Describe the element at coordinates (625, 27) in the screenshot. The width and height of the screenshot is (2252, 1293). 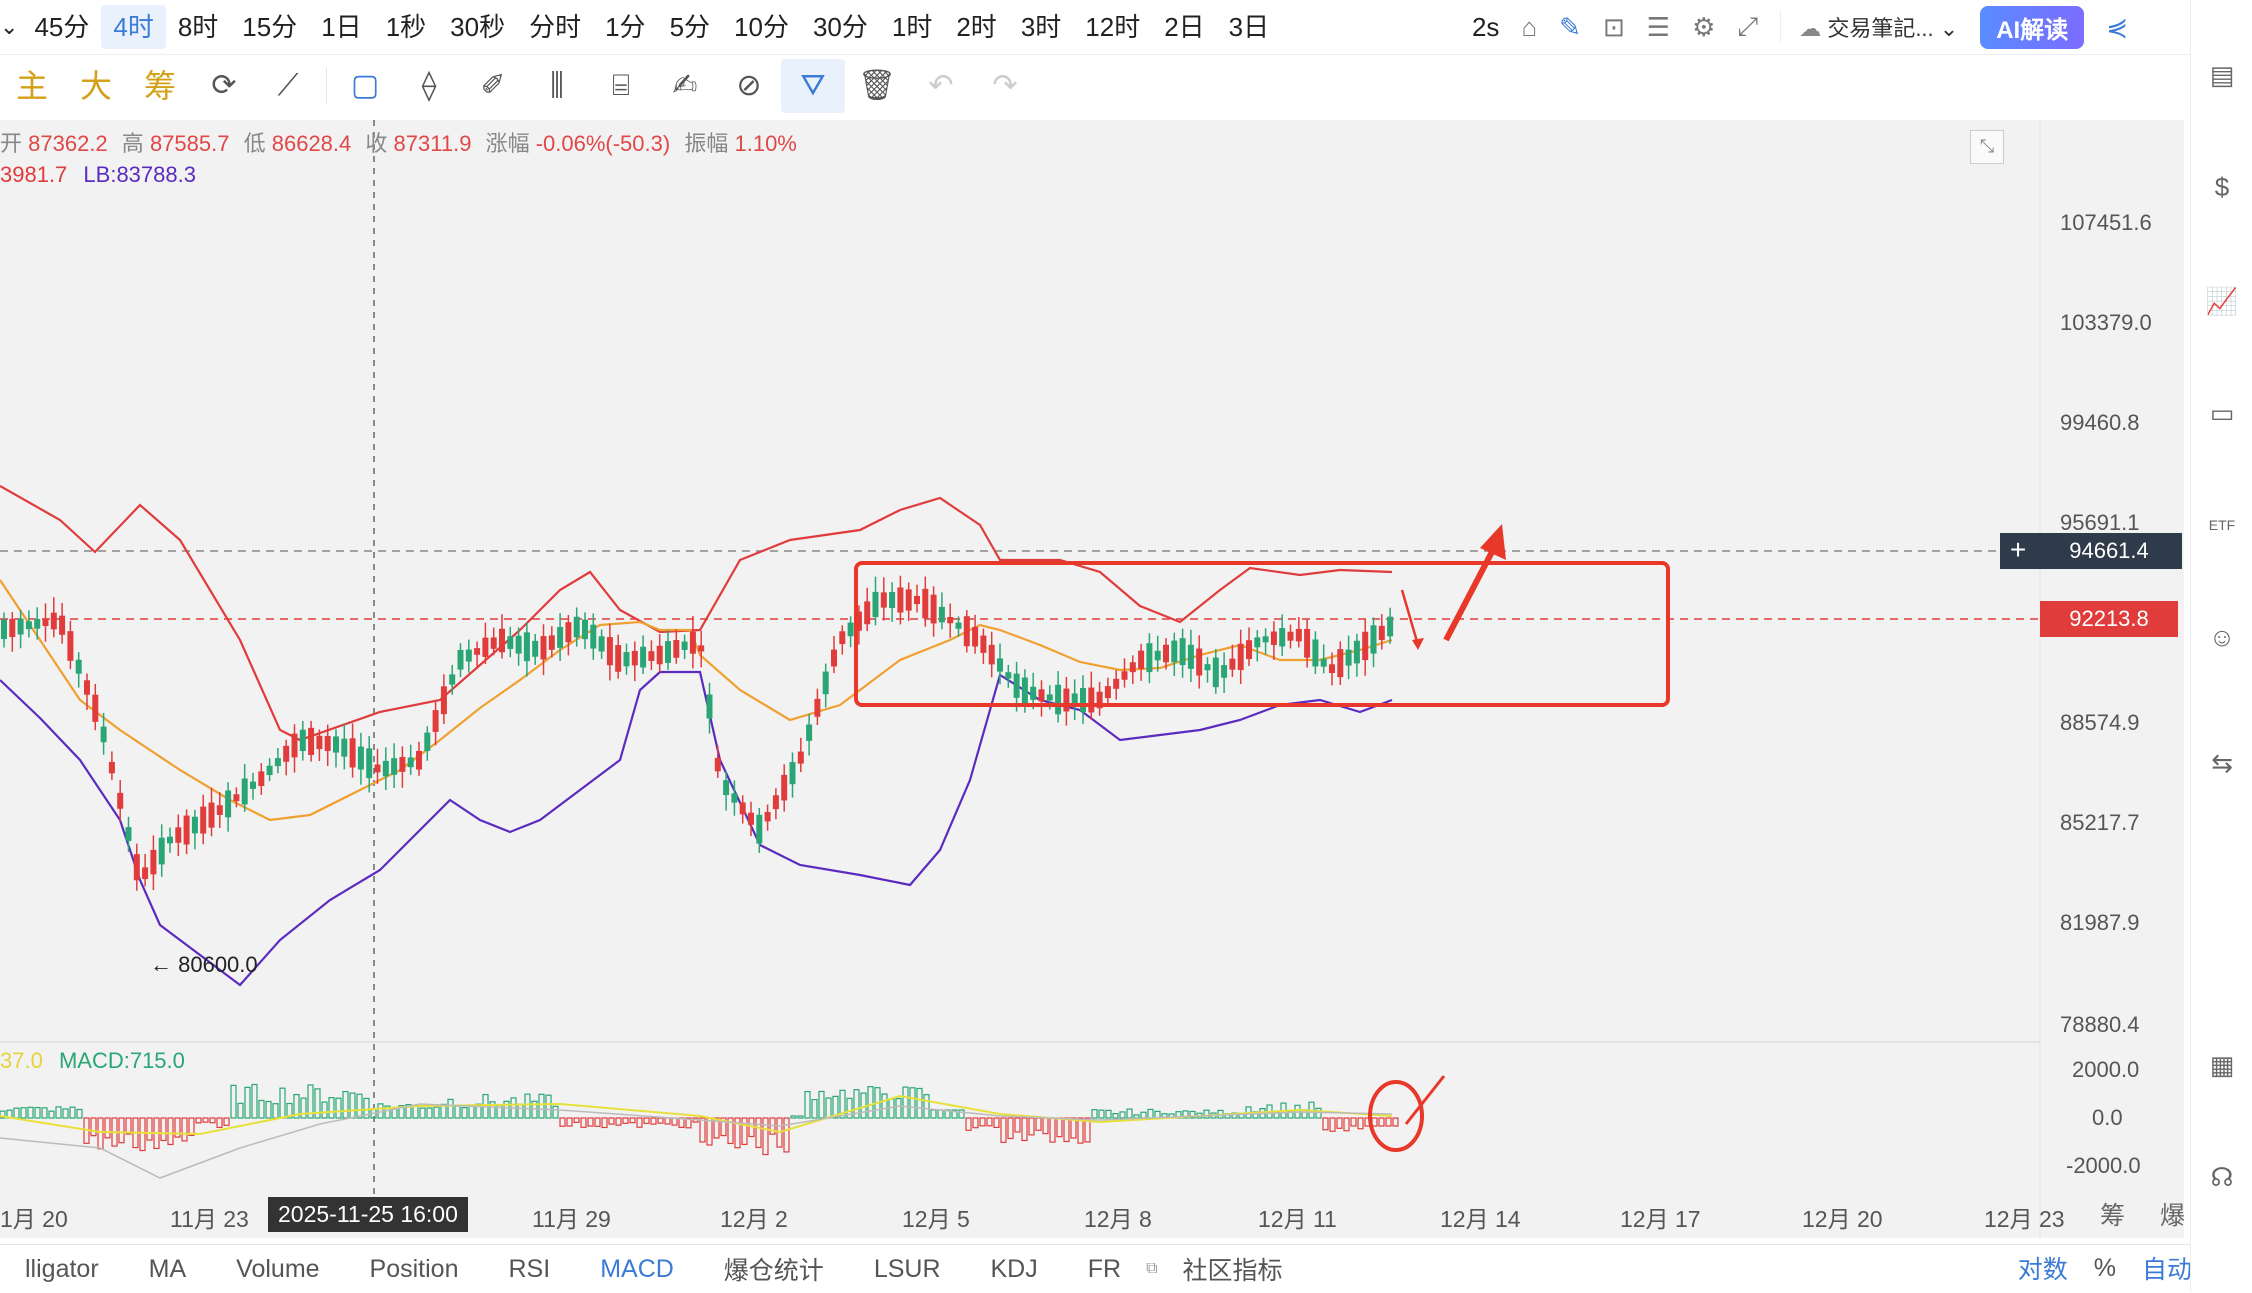
I see `timeframe-8: 1分` at that location.